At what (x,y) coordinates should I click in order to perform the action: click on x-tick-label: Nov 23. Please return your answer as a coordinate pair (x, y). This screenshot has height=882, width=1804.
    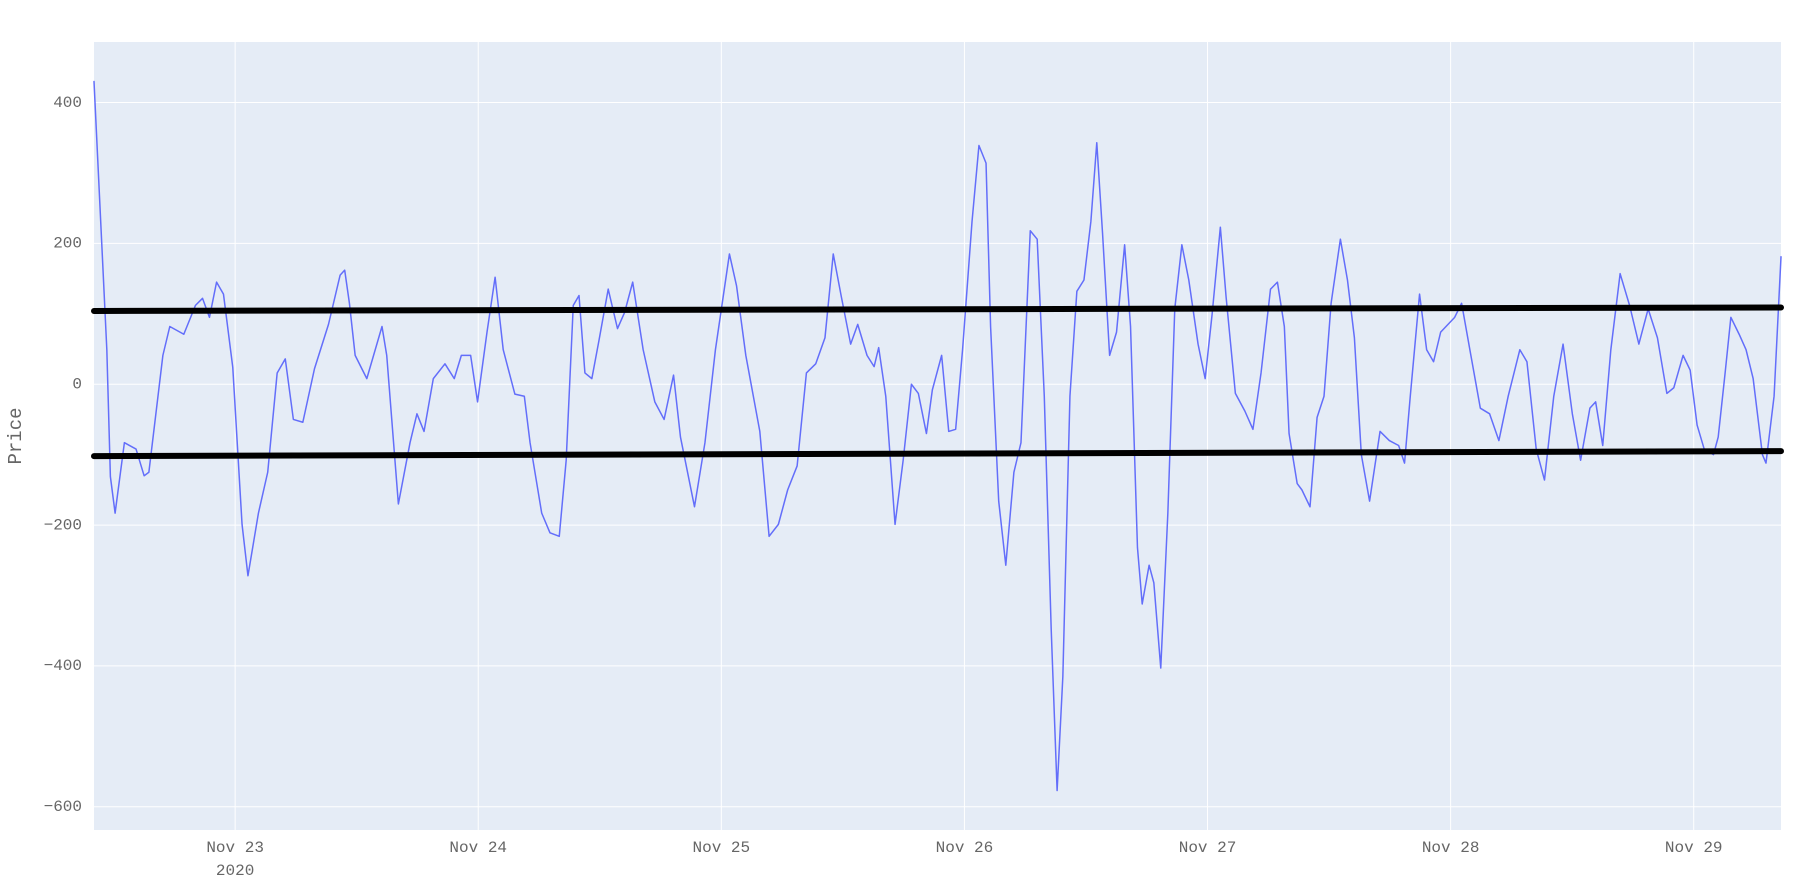
    Looking at the image, I should click on (235, 848).